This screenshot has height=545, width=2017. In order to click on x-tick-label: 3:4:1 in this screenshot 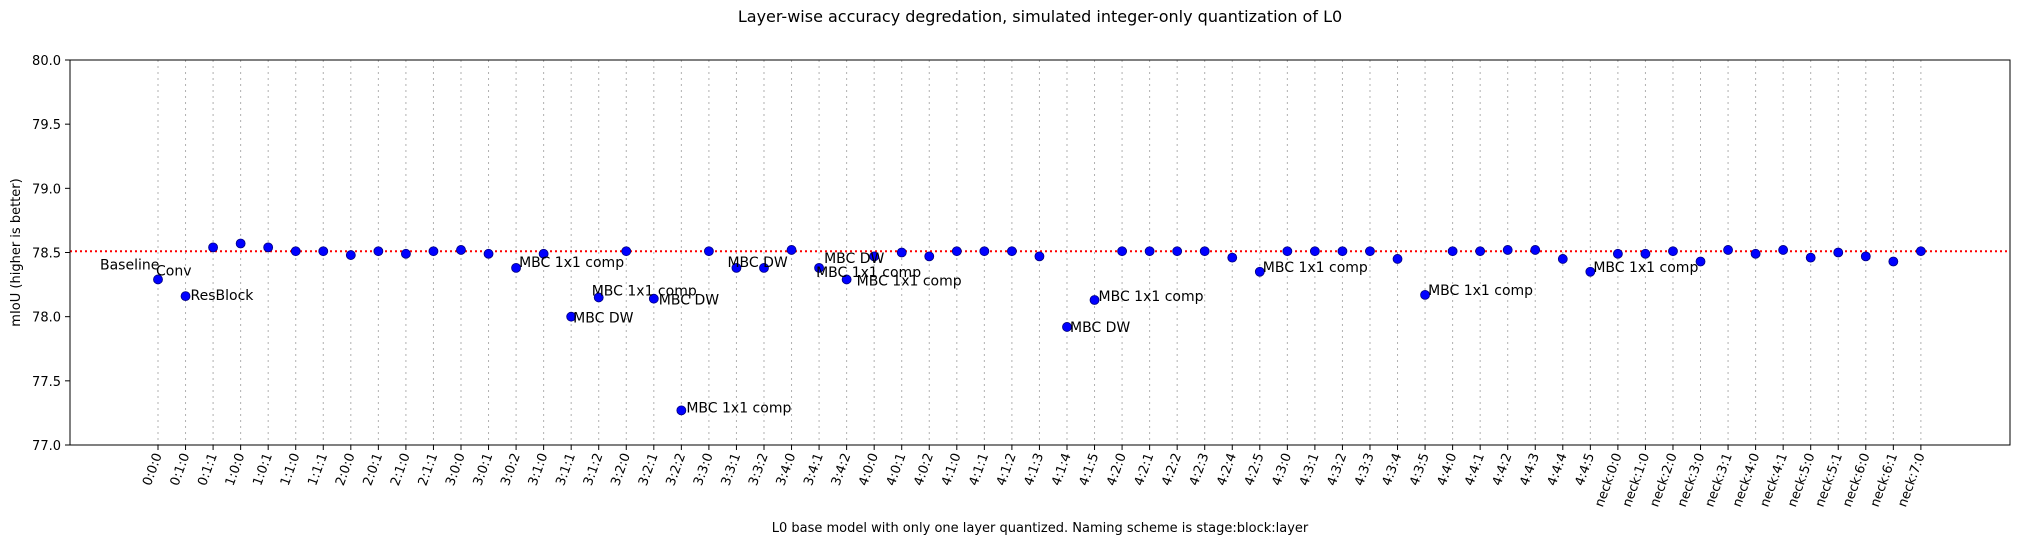, I will do `click(814, 469)`.